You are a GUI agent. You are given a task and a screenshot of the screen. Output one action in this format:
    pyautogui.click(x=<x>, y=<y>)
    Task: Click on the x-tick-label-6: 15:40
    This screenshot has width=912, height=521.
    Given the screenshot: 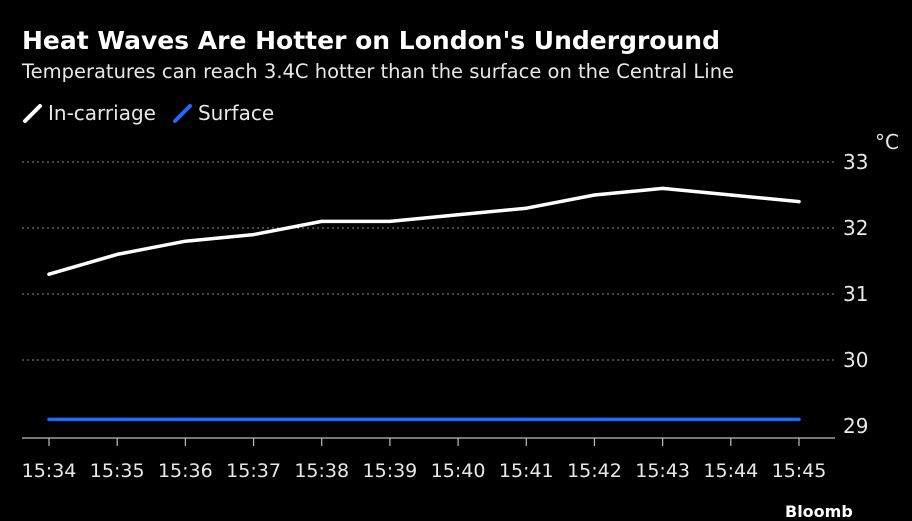 What is the action you would take?
    pyautogui.click(x=458, y=471)
    